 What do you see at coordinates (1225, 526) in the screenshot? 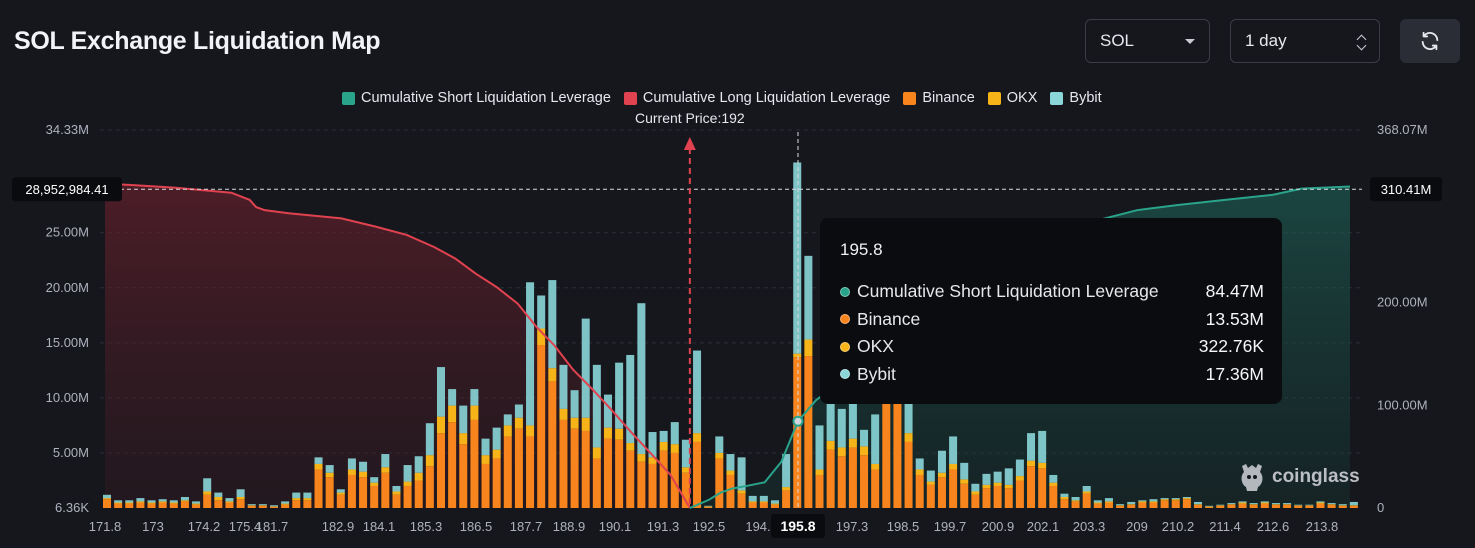
I see `x-axis-tick: 211.4` at bounding box center [1225, 526].